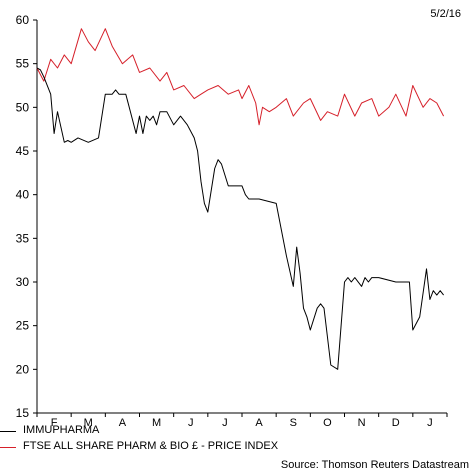 The width and height of the screenshot is (475, 476). Describe the element at coordinates (396, 423) in the screenshot. I see `x-tick-label: D` at that location.